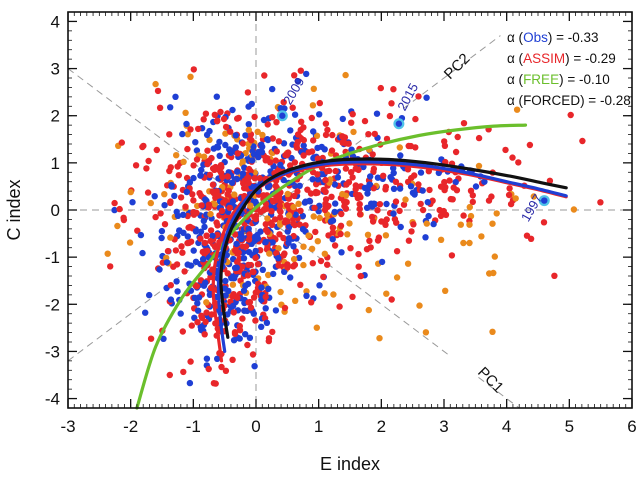 The width and height of the screenshot is (644, 477). Describe the element at coordinates (52, 351) in the screenshot. I see `y-tick-label: -3` at that location.